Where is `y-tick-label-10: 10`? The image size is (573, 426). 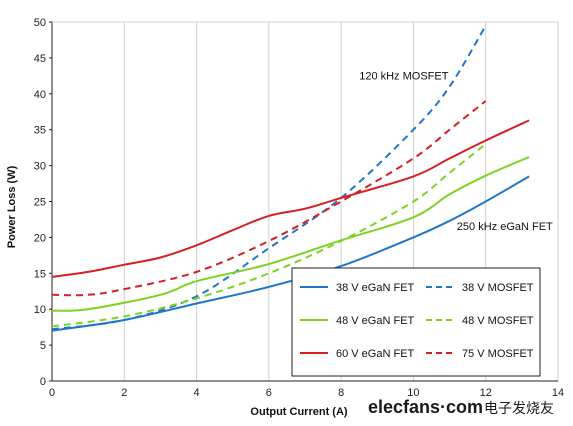
y-tick-label-10: 10 is located at coordinates (40, 310).